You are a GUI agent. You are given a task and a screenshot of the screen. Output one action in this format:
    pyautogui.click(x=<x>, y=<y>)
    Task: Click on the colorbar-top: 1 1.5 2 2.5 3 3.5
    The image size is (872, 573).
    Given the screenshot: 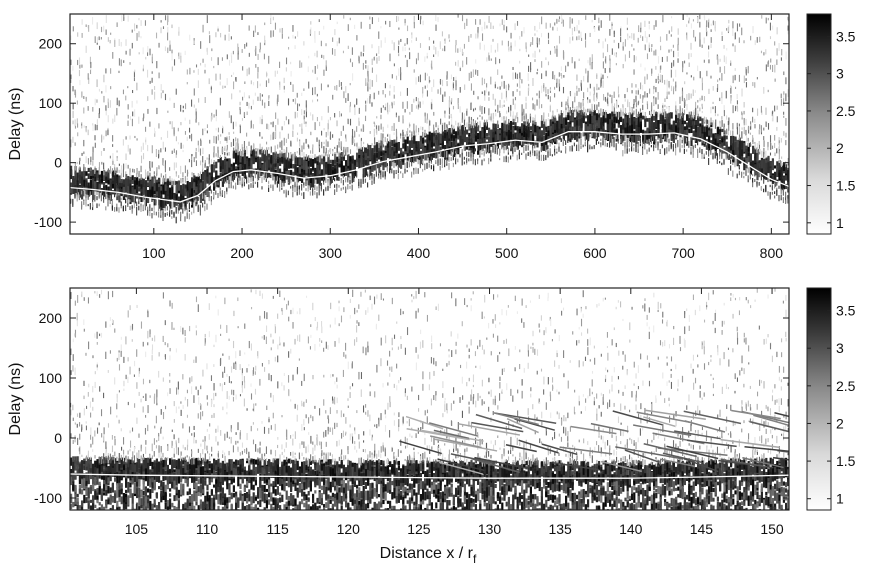 What is the action you would take?
    pyautogui.click(x=831, y=124)
    